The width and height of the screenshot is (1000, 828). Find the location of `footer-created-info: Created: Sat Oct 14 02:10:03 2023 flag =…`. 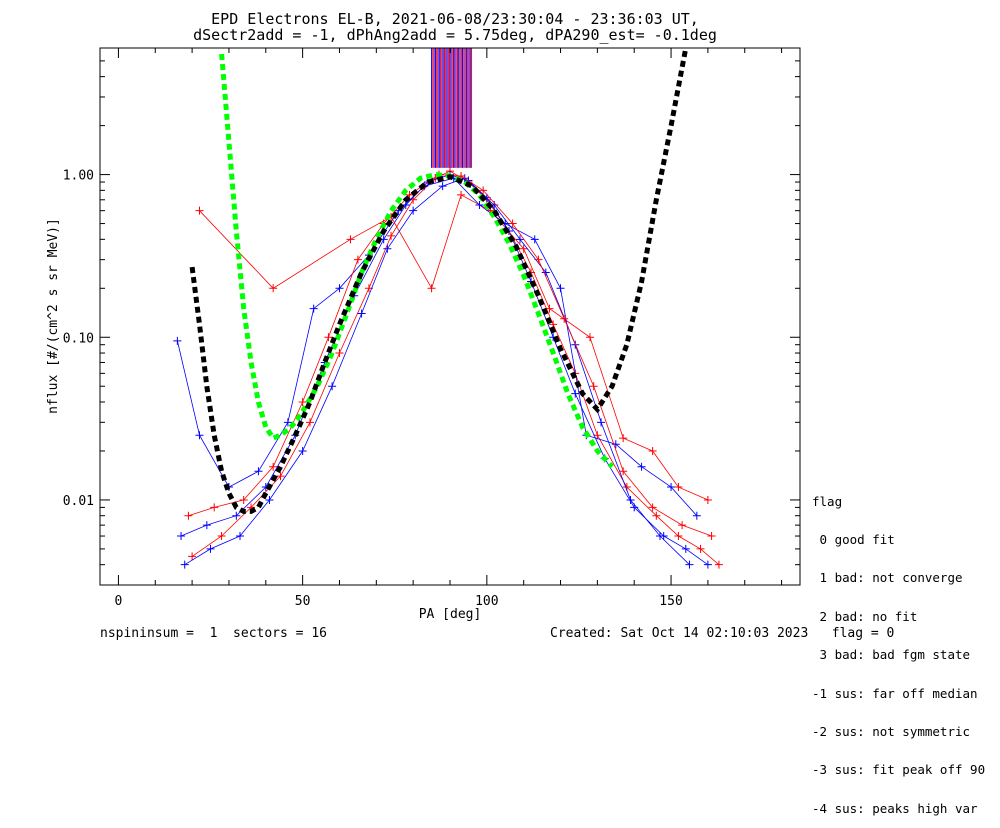

footer-created-info: Created: Sat Oct 14 02:10:03 2023 flag =… is located at coordinates (722, 633).